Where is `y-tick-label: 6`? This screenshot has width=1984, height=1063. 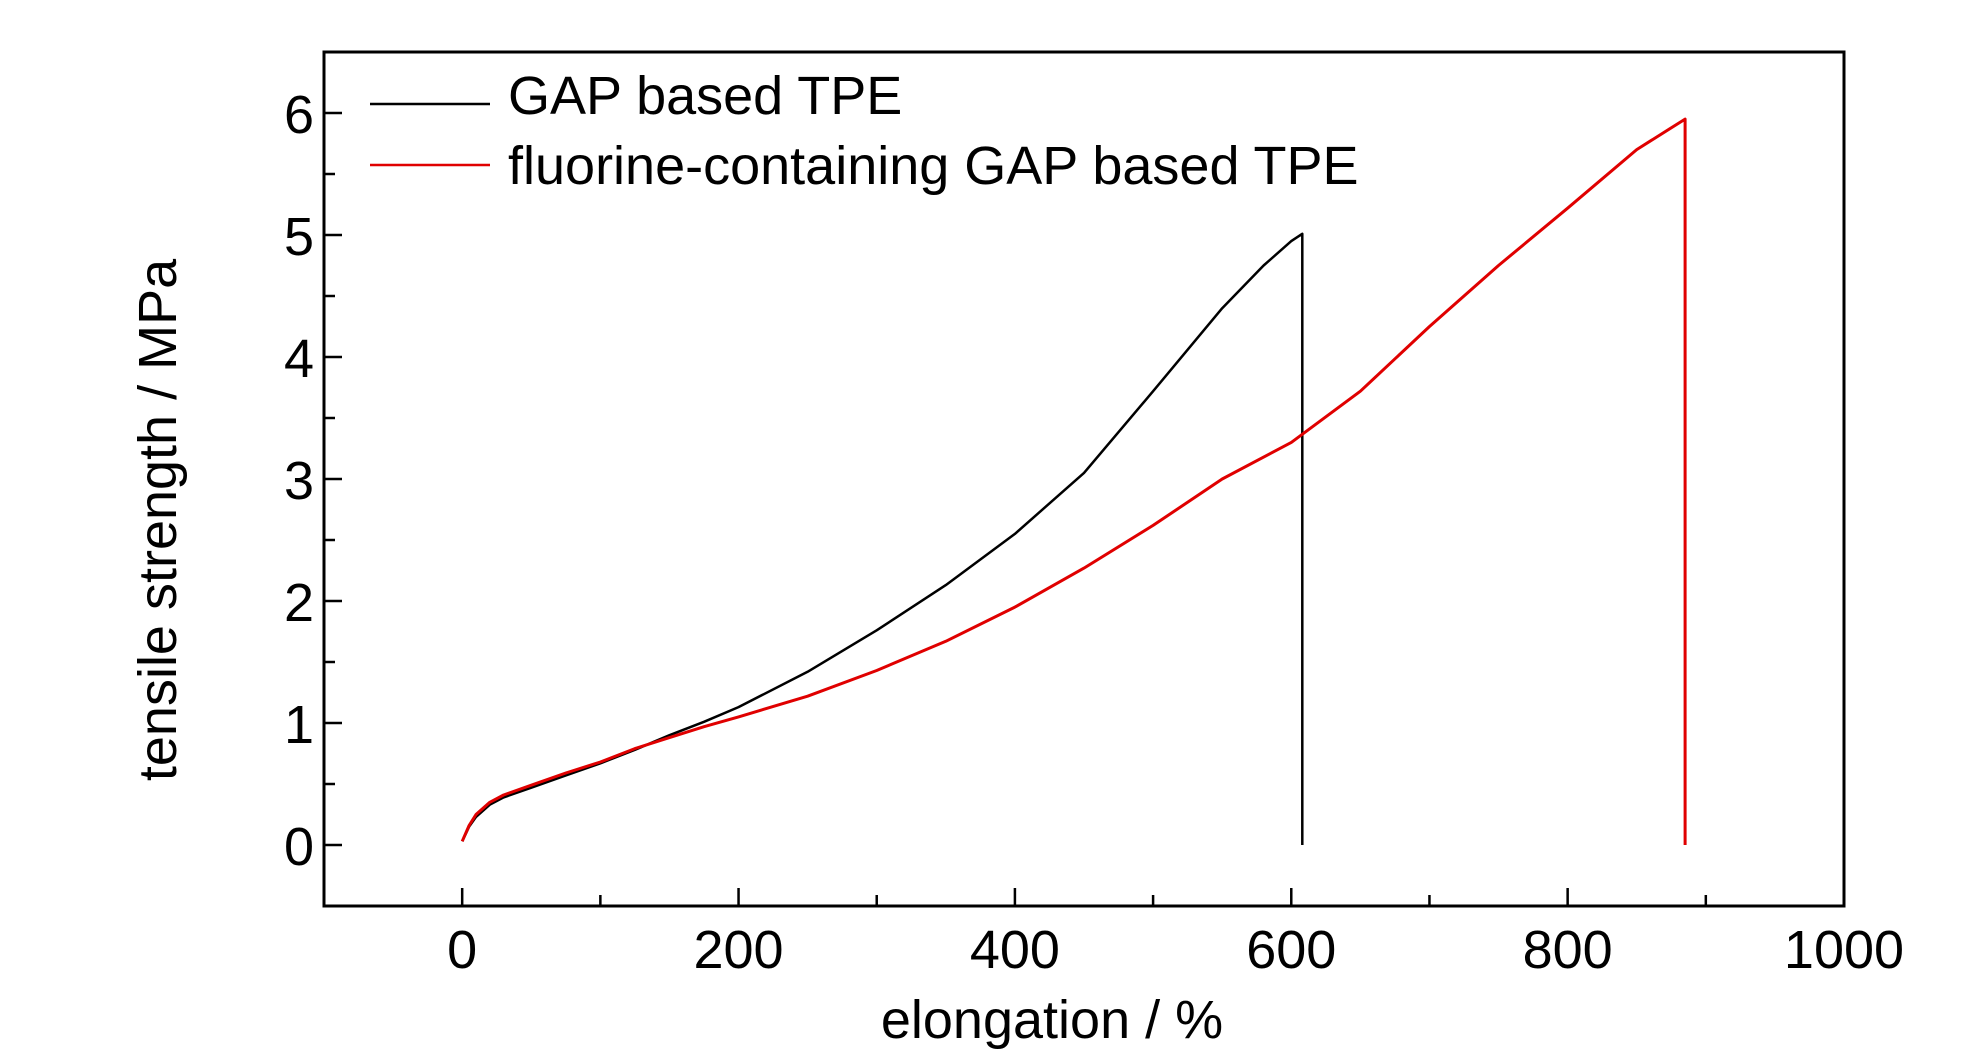 y-tick-label: 6 is located at coordinates (299, 115).